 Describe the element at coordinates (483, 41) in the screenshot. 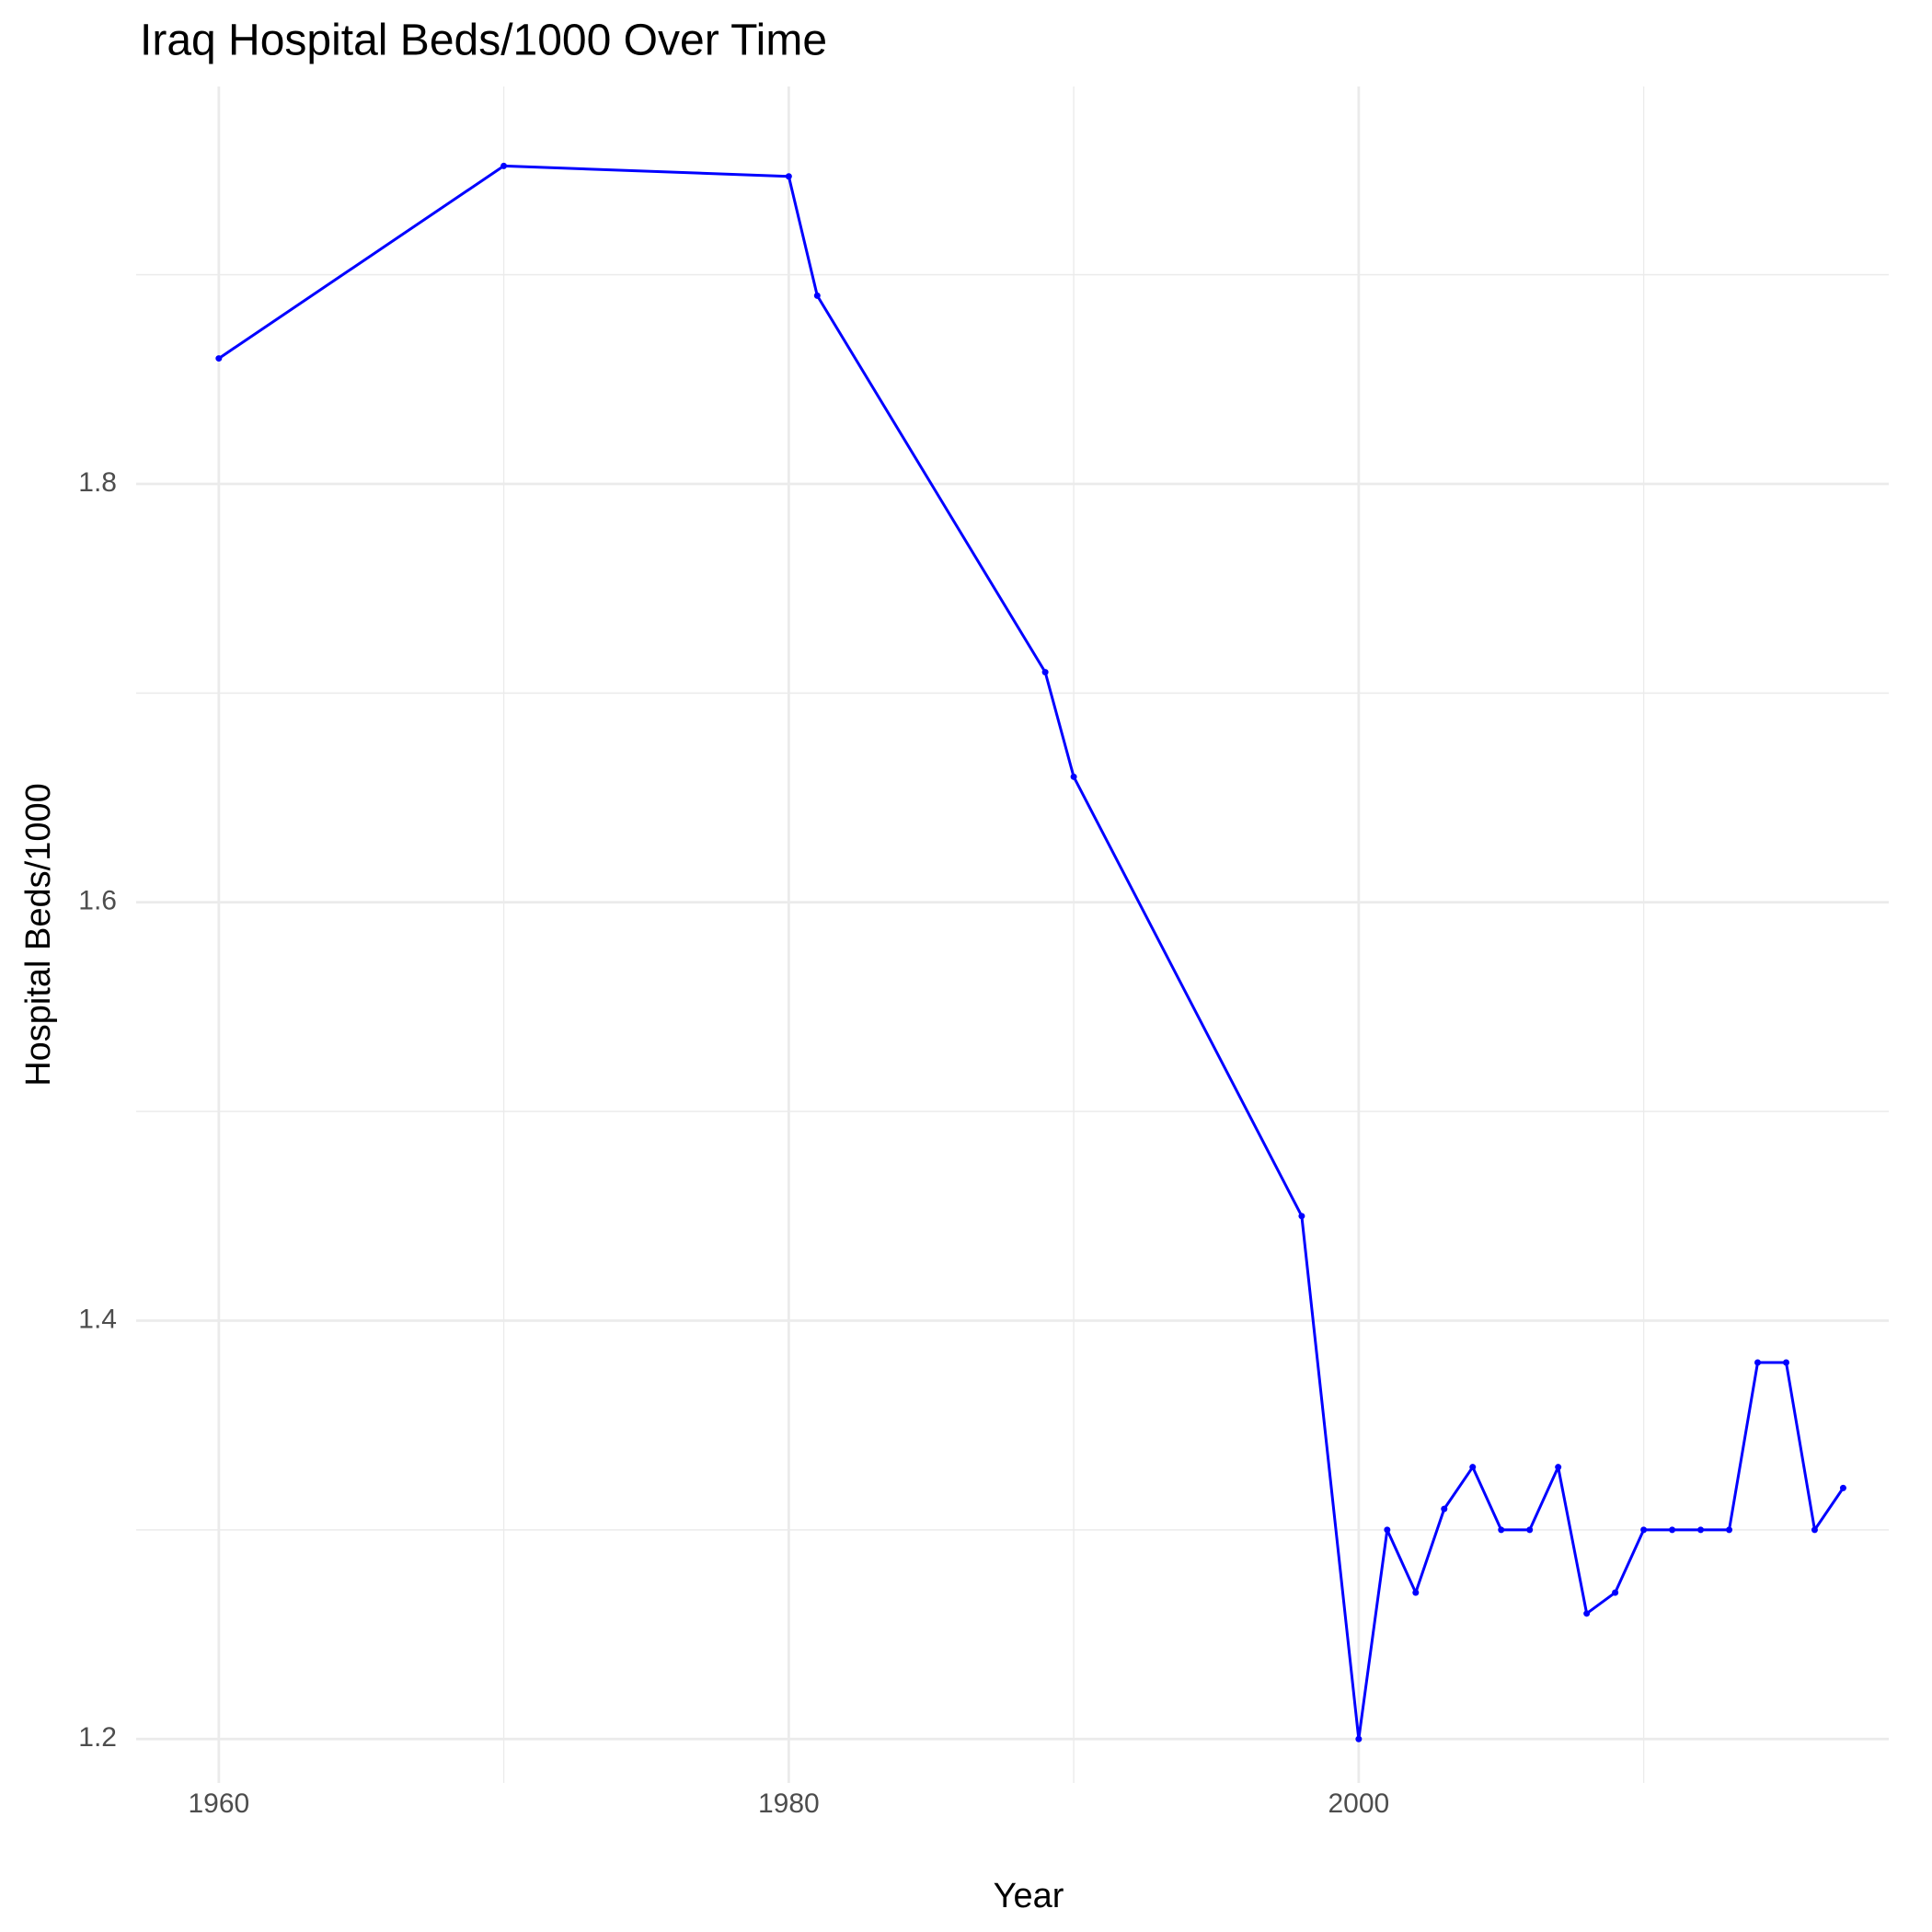

I see `chart-title: Iraq Hospital Beds/1000 Over Time` at that location.